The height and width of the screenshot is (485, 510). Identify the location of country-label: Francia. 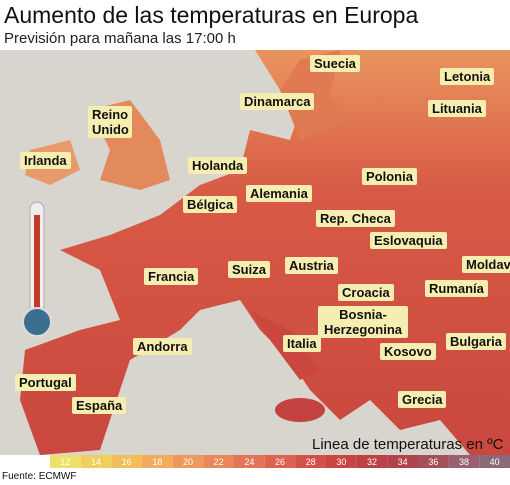
(171, 276).